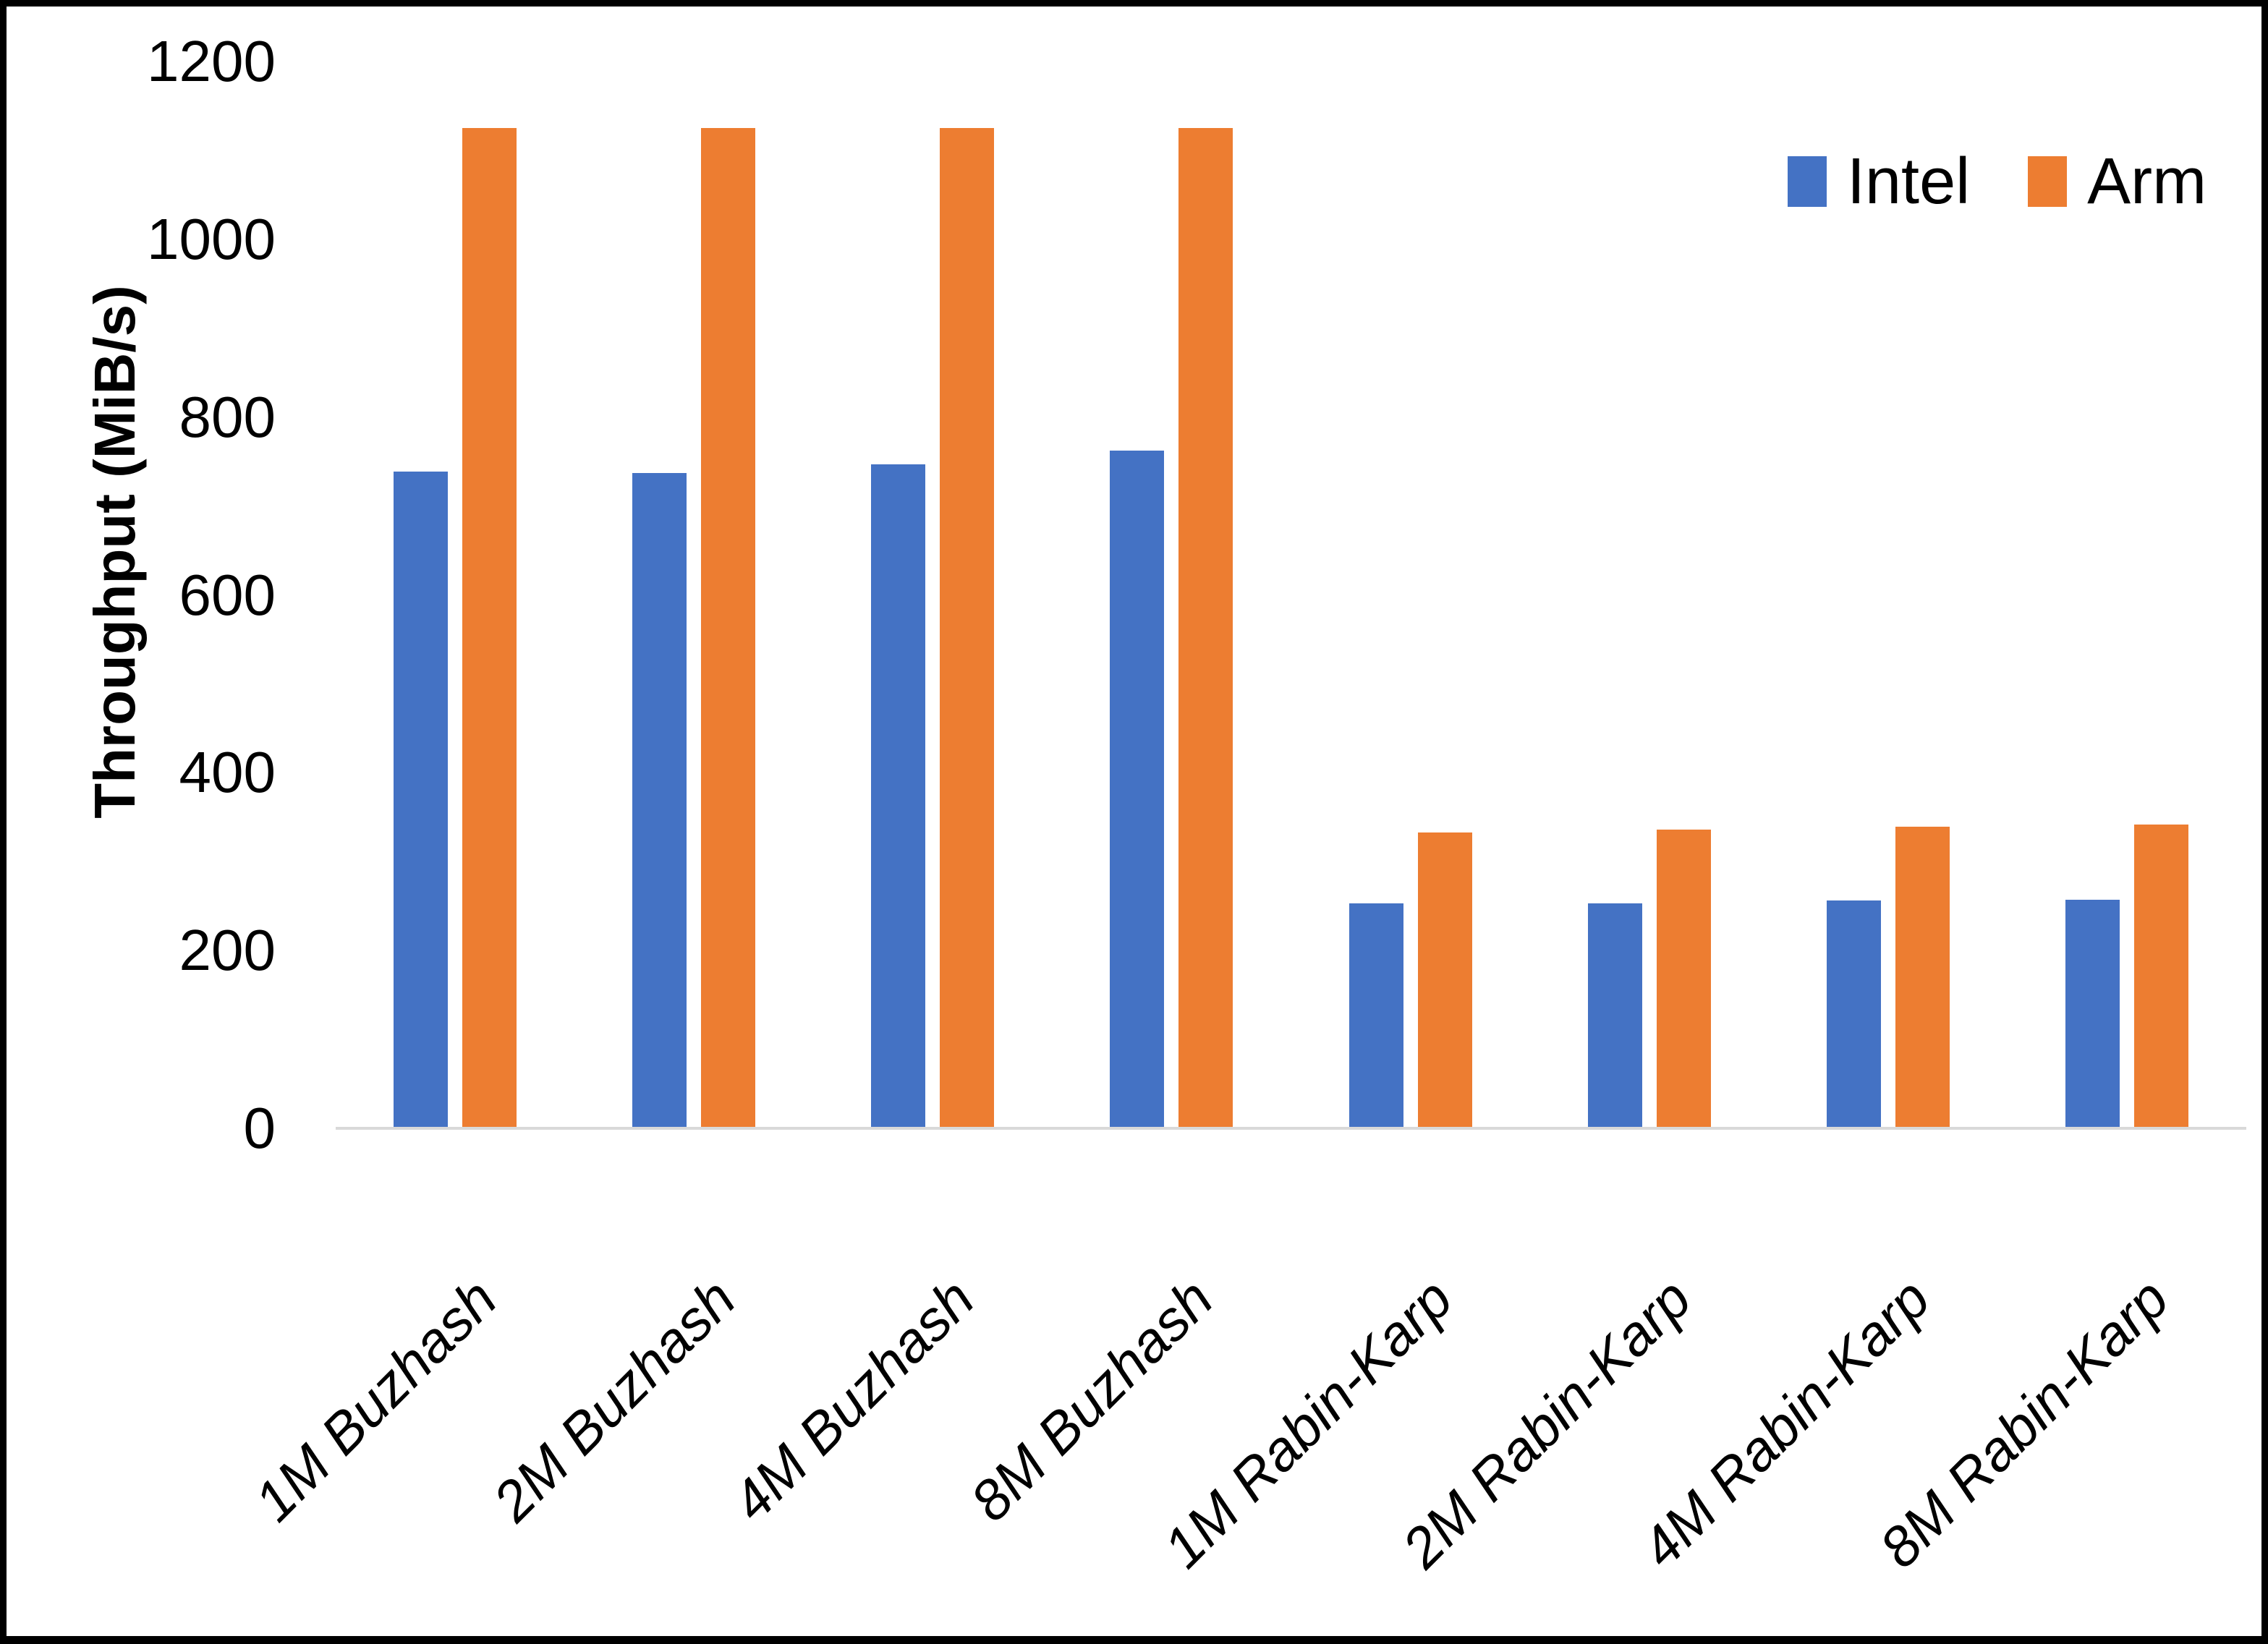 The height and width of the screenshot is (1644, 2268). What do you see at coordinates (2024, 1423) in the screenshot?
I see `x-axis-category-label: 8M Rabin-Karp` at bounding box center [2024, 1423].